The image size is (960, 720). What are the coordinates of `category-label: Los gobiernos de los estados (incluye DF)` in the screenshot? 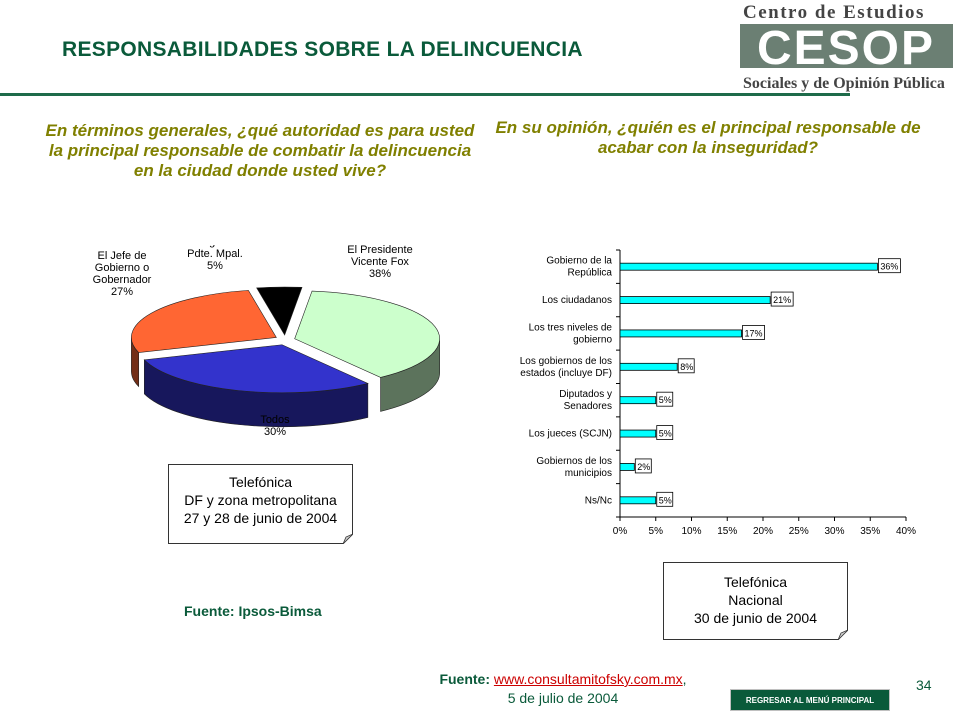 It's located at (566, 367).